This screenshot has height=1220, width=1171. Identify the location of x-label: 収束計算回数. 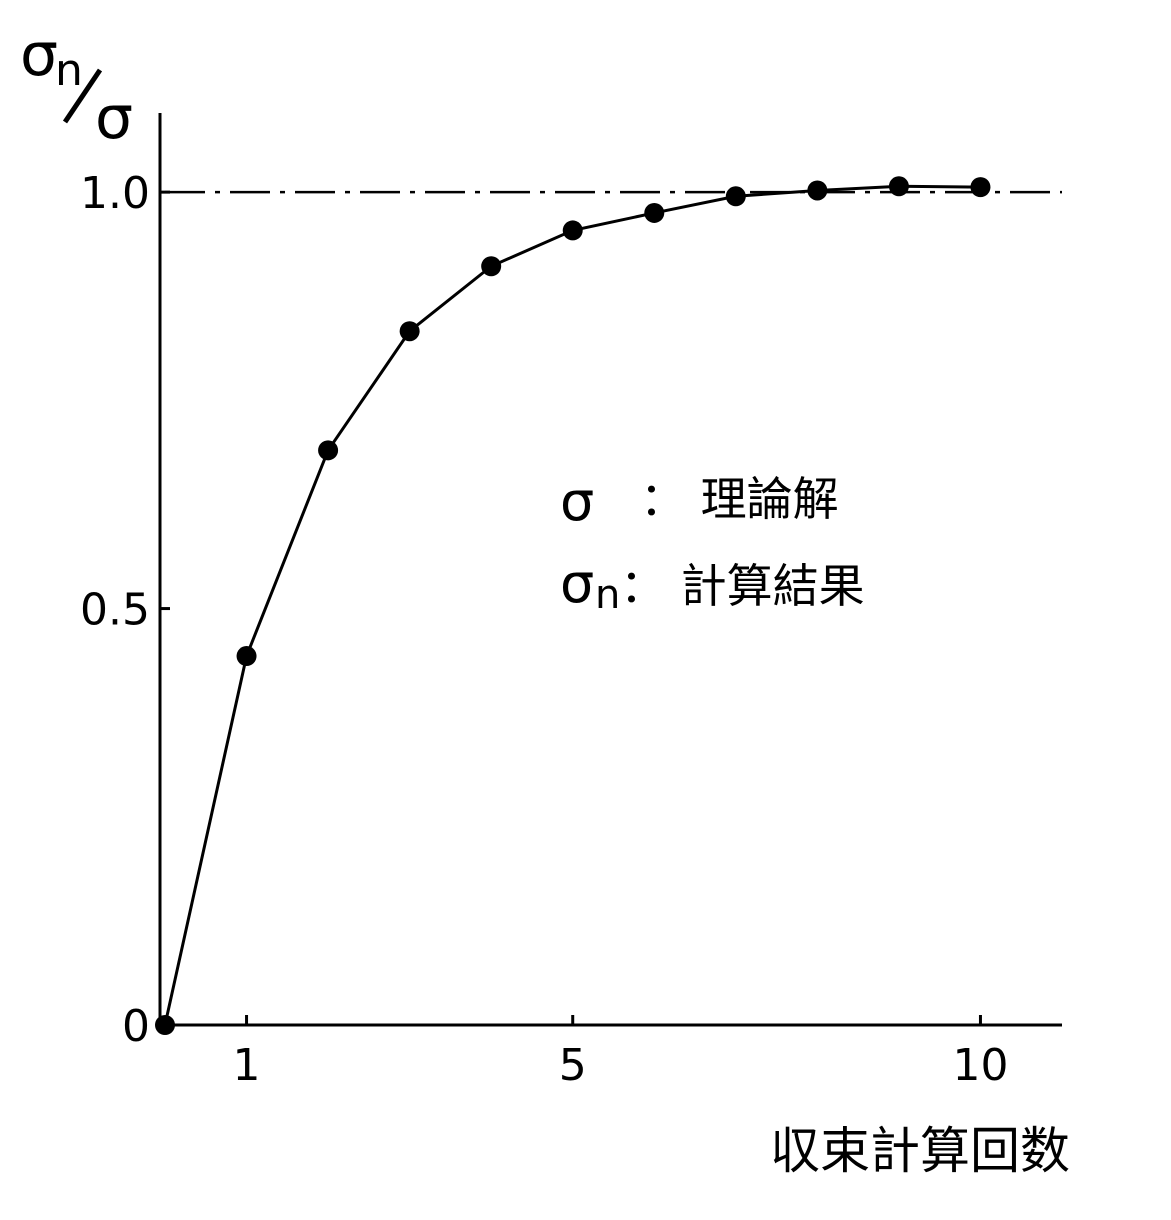
(920, 1151).